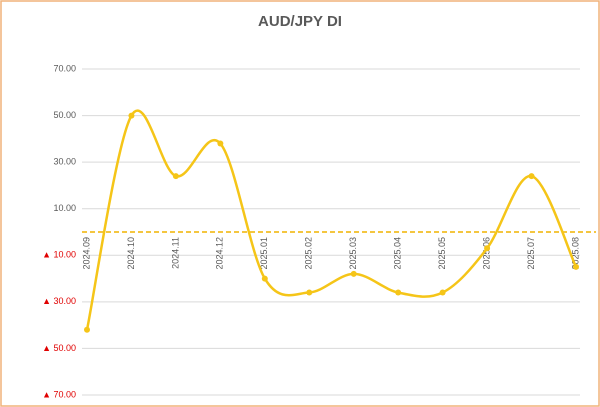 The height and width of the screenshot is (407, 600). I want to click on y-tick-label: 10.00, so click(64, 208).